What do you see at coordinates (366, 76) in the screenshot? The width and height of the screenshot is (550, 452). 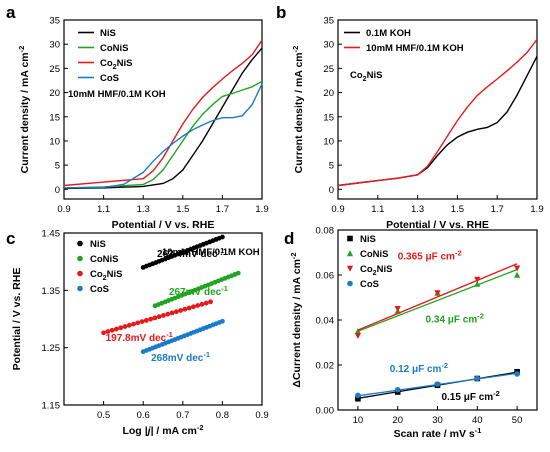 I see `sample-note: Co2NiS` at bounding box center [366, 76].